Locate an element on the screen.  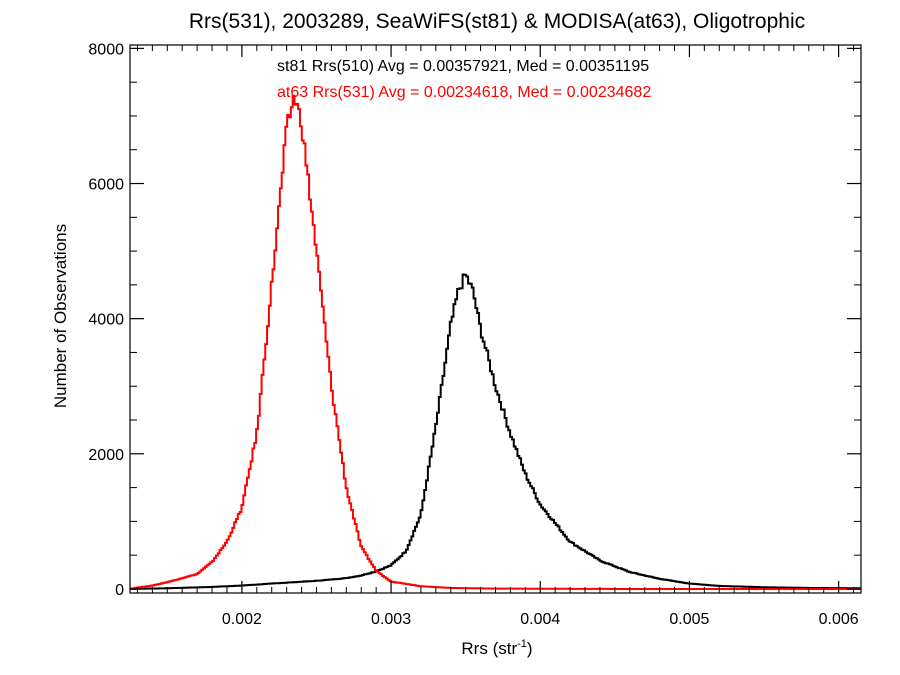
x-axis-label-sup: -1 is located at coordinates (522, 644).